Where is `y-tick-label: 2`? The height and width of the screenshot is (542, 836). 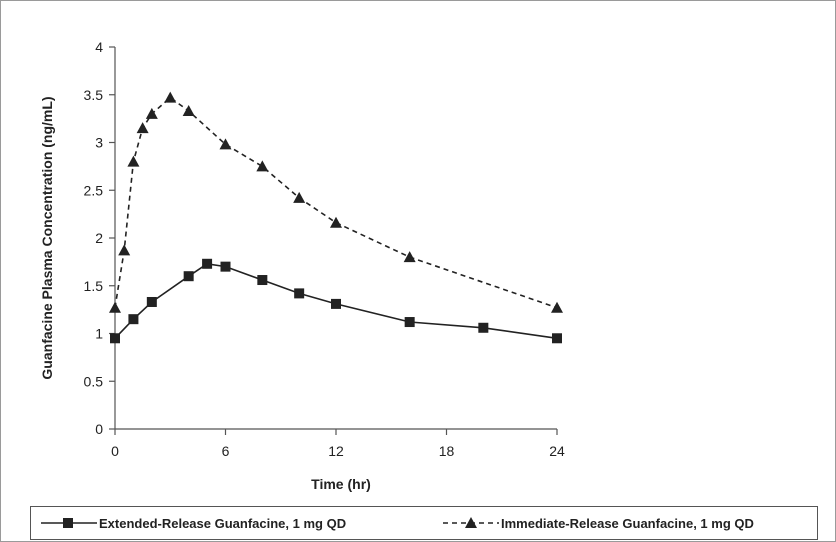
y-tick-label: 2 is located at coordinates (99, 238).